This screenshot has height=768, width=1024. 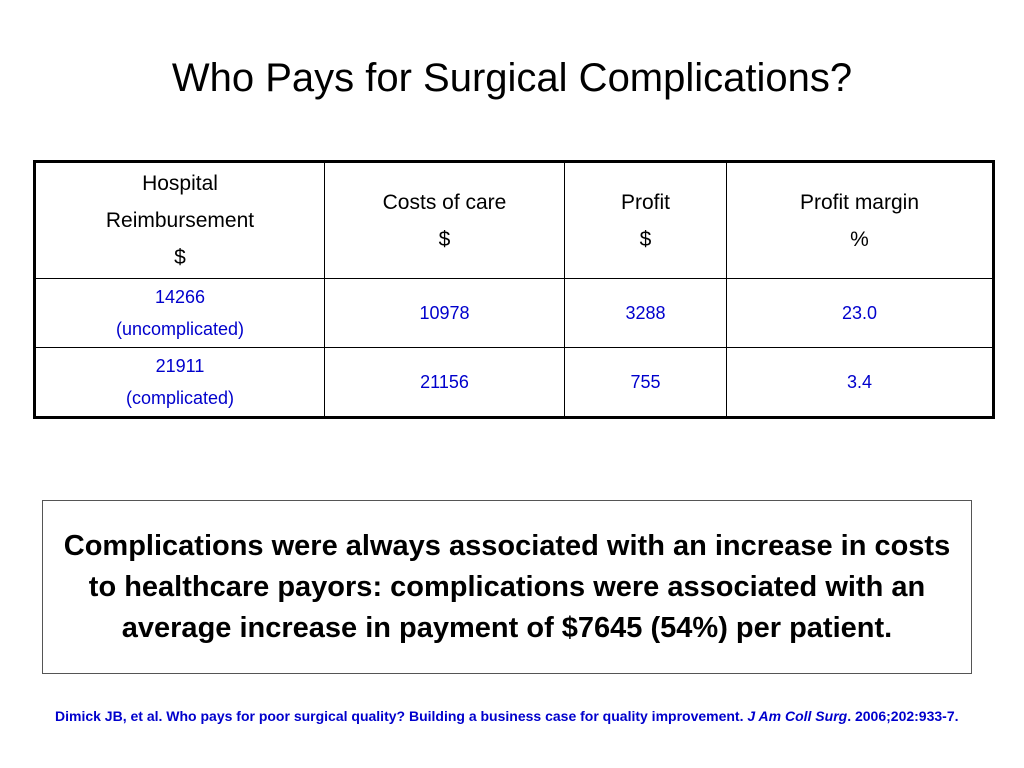 What do you see at coordinates (444, 202) in the screenshot?
I see `header-line: Costs of care` at bounding box center [444, 202].